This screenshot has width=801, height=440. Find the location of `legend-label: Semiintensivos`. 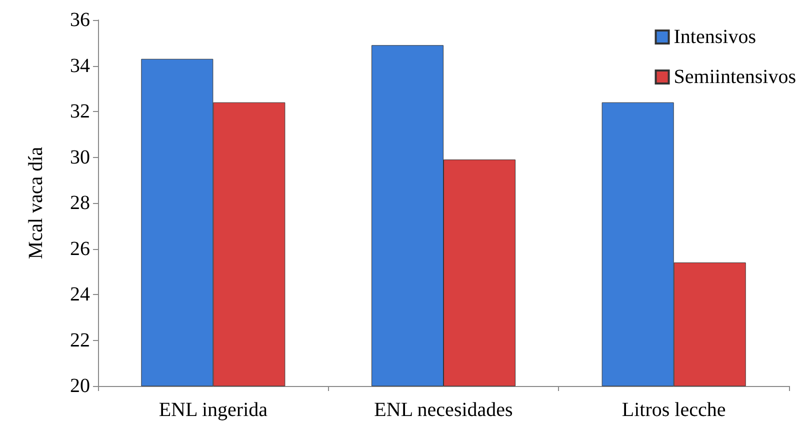

legend-label: Semiintensivos is located at coordinates (735, 77).